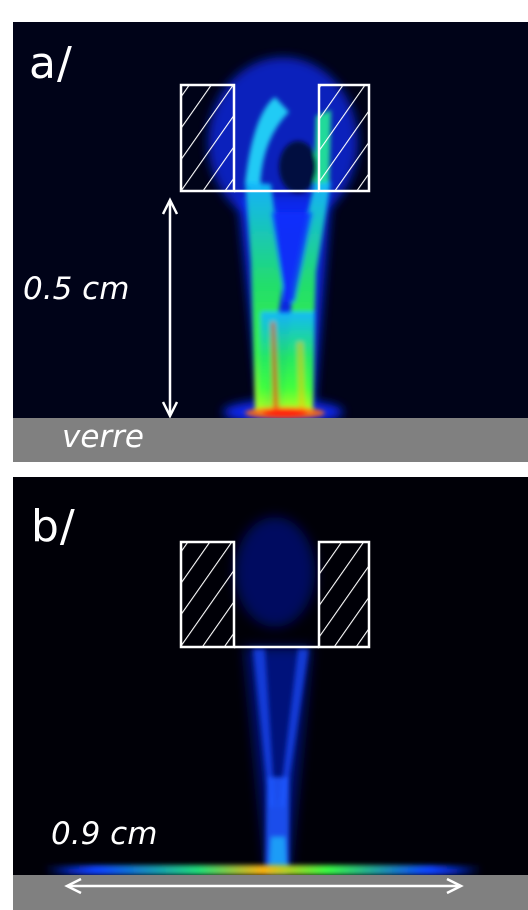 This screenshot has width=528, height=910. What do you see at coordinates (104, 834) in the screenshot?
I see `width-label: 0.9 cm` at bounding box center [104, 834].